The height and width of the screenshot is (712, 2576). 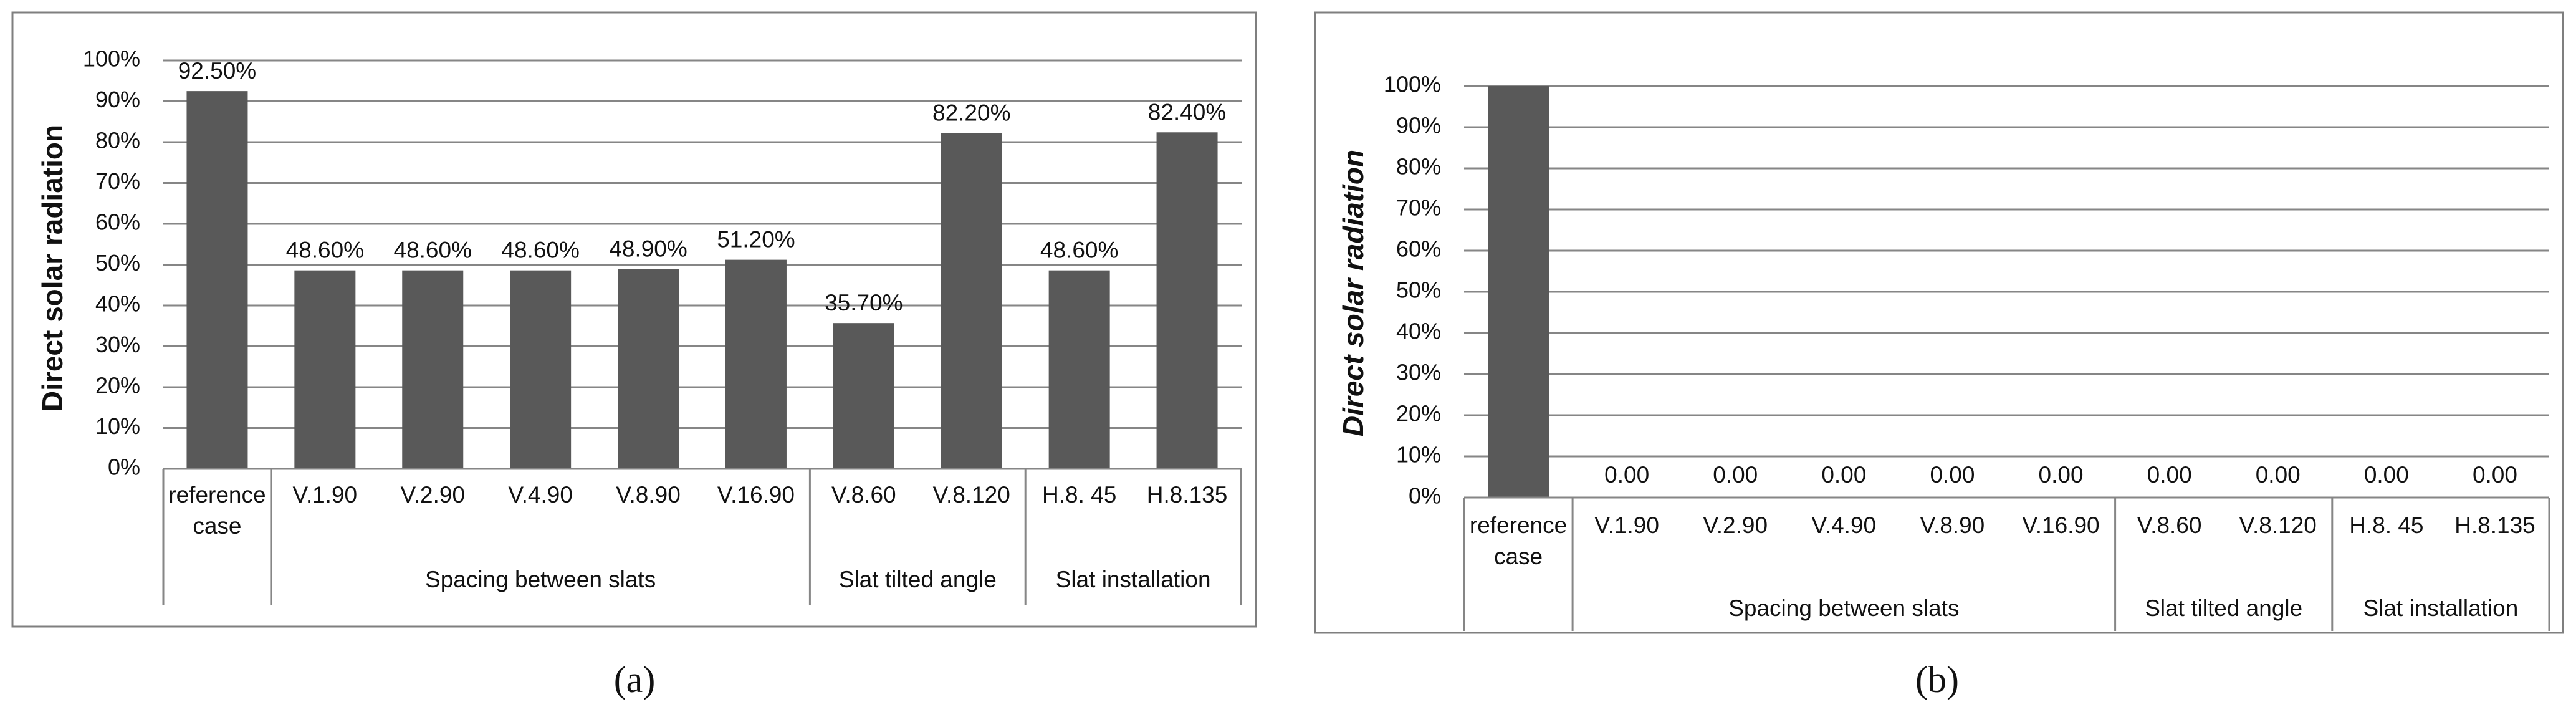 I want to click on data-label: 82.20%, so click(x=972, y=113).